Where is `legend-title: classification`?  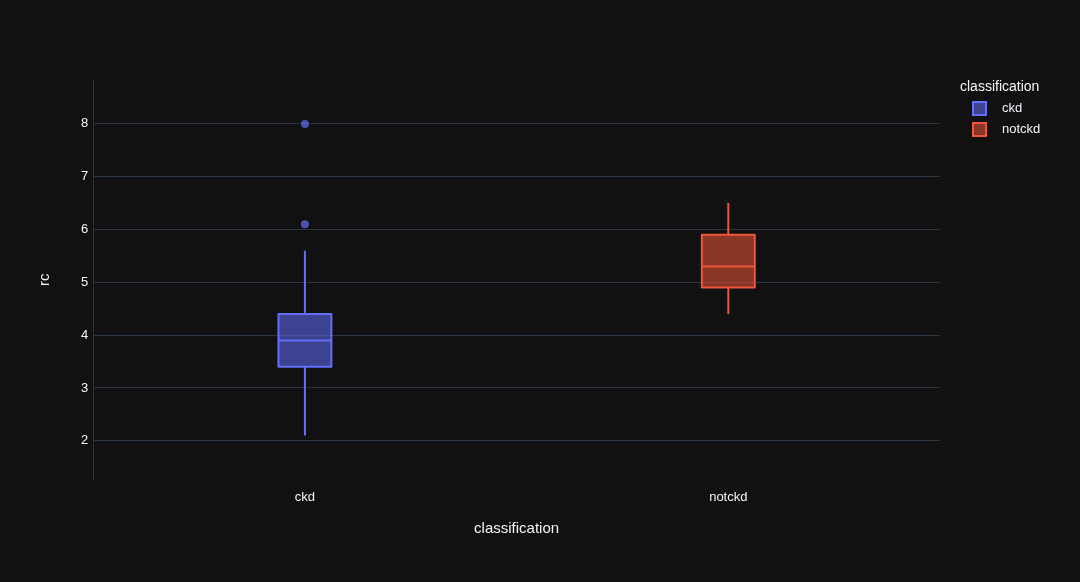 legend-title: classification is located at coordinates (1000, 86).